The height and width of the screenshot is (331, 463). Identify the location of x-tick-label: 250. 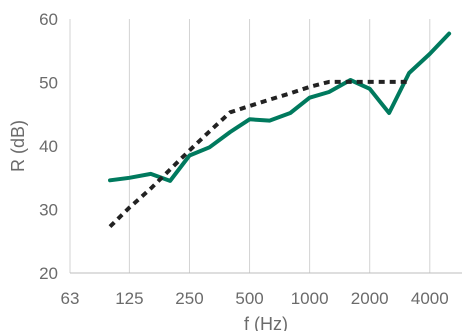
(189, 298).